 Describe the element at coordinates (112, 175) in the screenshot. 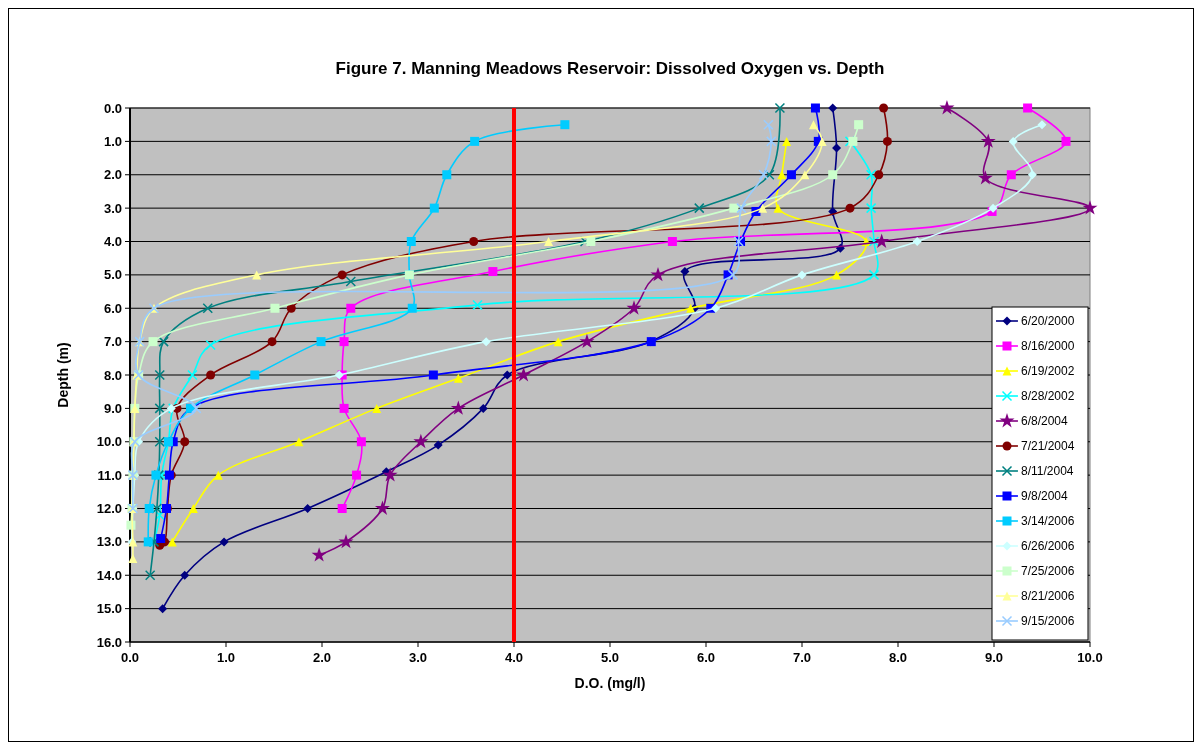

I see `y-tick-label: 2.0` at that location.